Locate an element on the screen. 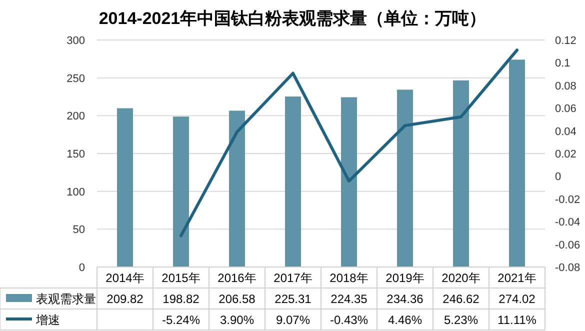 Image resolution: width=585 pixels, height=331 pixels. data-label: 274.02 is located at coordinates (517, 299).